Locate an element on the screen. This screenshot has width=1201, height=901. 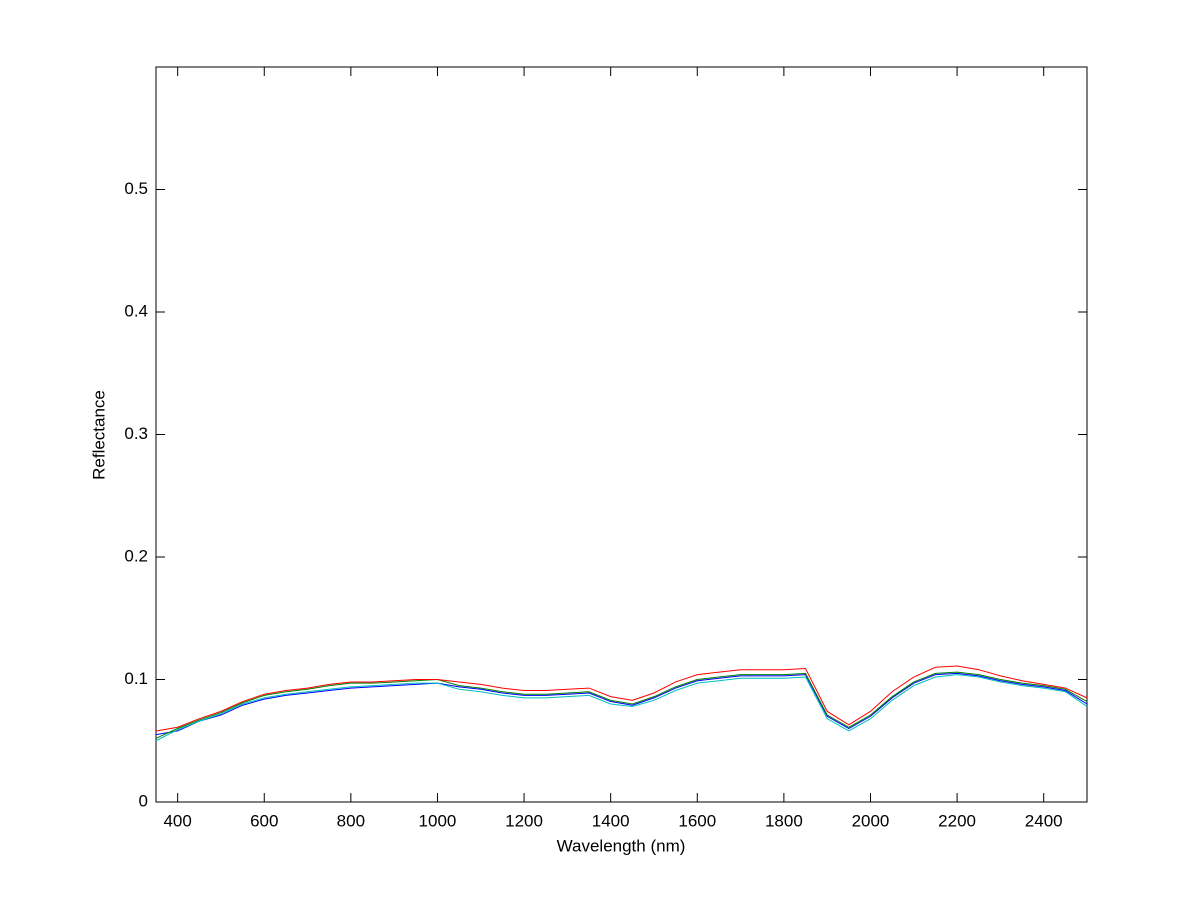
y-tick-label: 0.3 is located at coordinates (136, 433).